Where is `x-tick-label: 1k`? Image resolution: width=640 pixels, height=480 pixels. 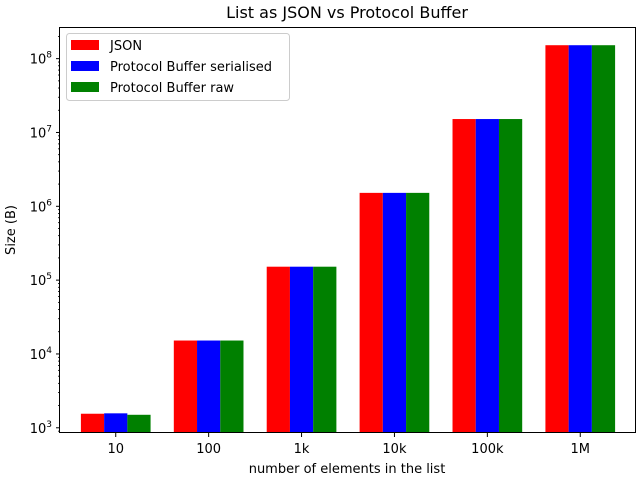 x-tick-label: 1k is located at coordinates (302, 449).